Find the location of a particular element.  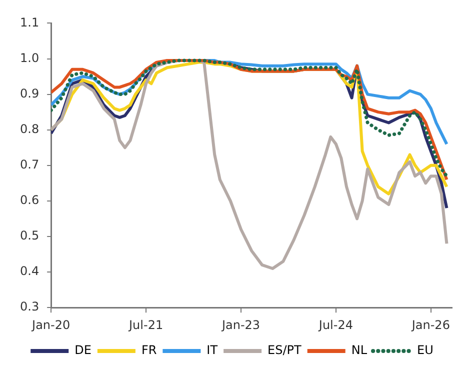

y-tick-label: 0.5 is located at coordinates (30, 235).